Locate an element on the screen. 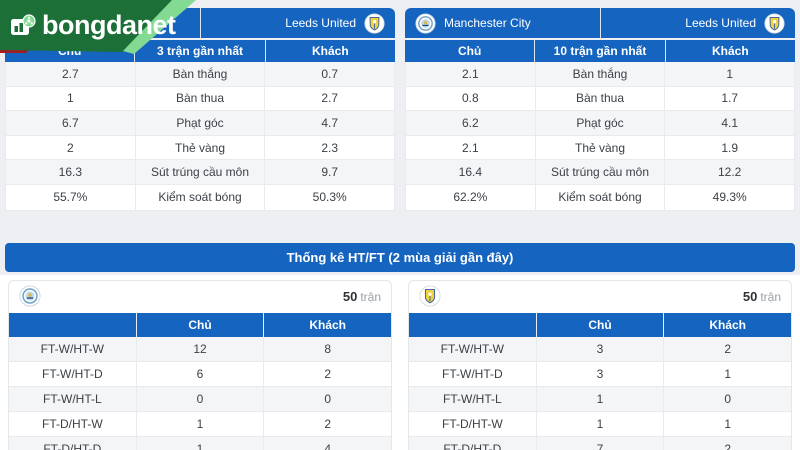 The height and width of the screenshot is (450, 800). stat-row-shots-on-target: 16.3 Sút trúng cầu môn 9.7 is located at coordinates (200, 172).